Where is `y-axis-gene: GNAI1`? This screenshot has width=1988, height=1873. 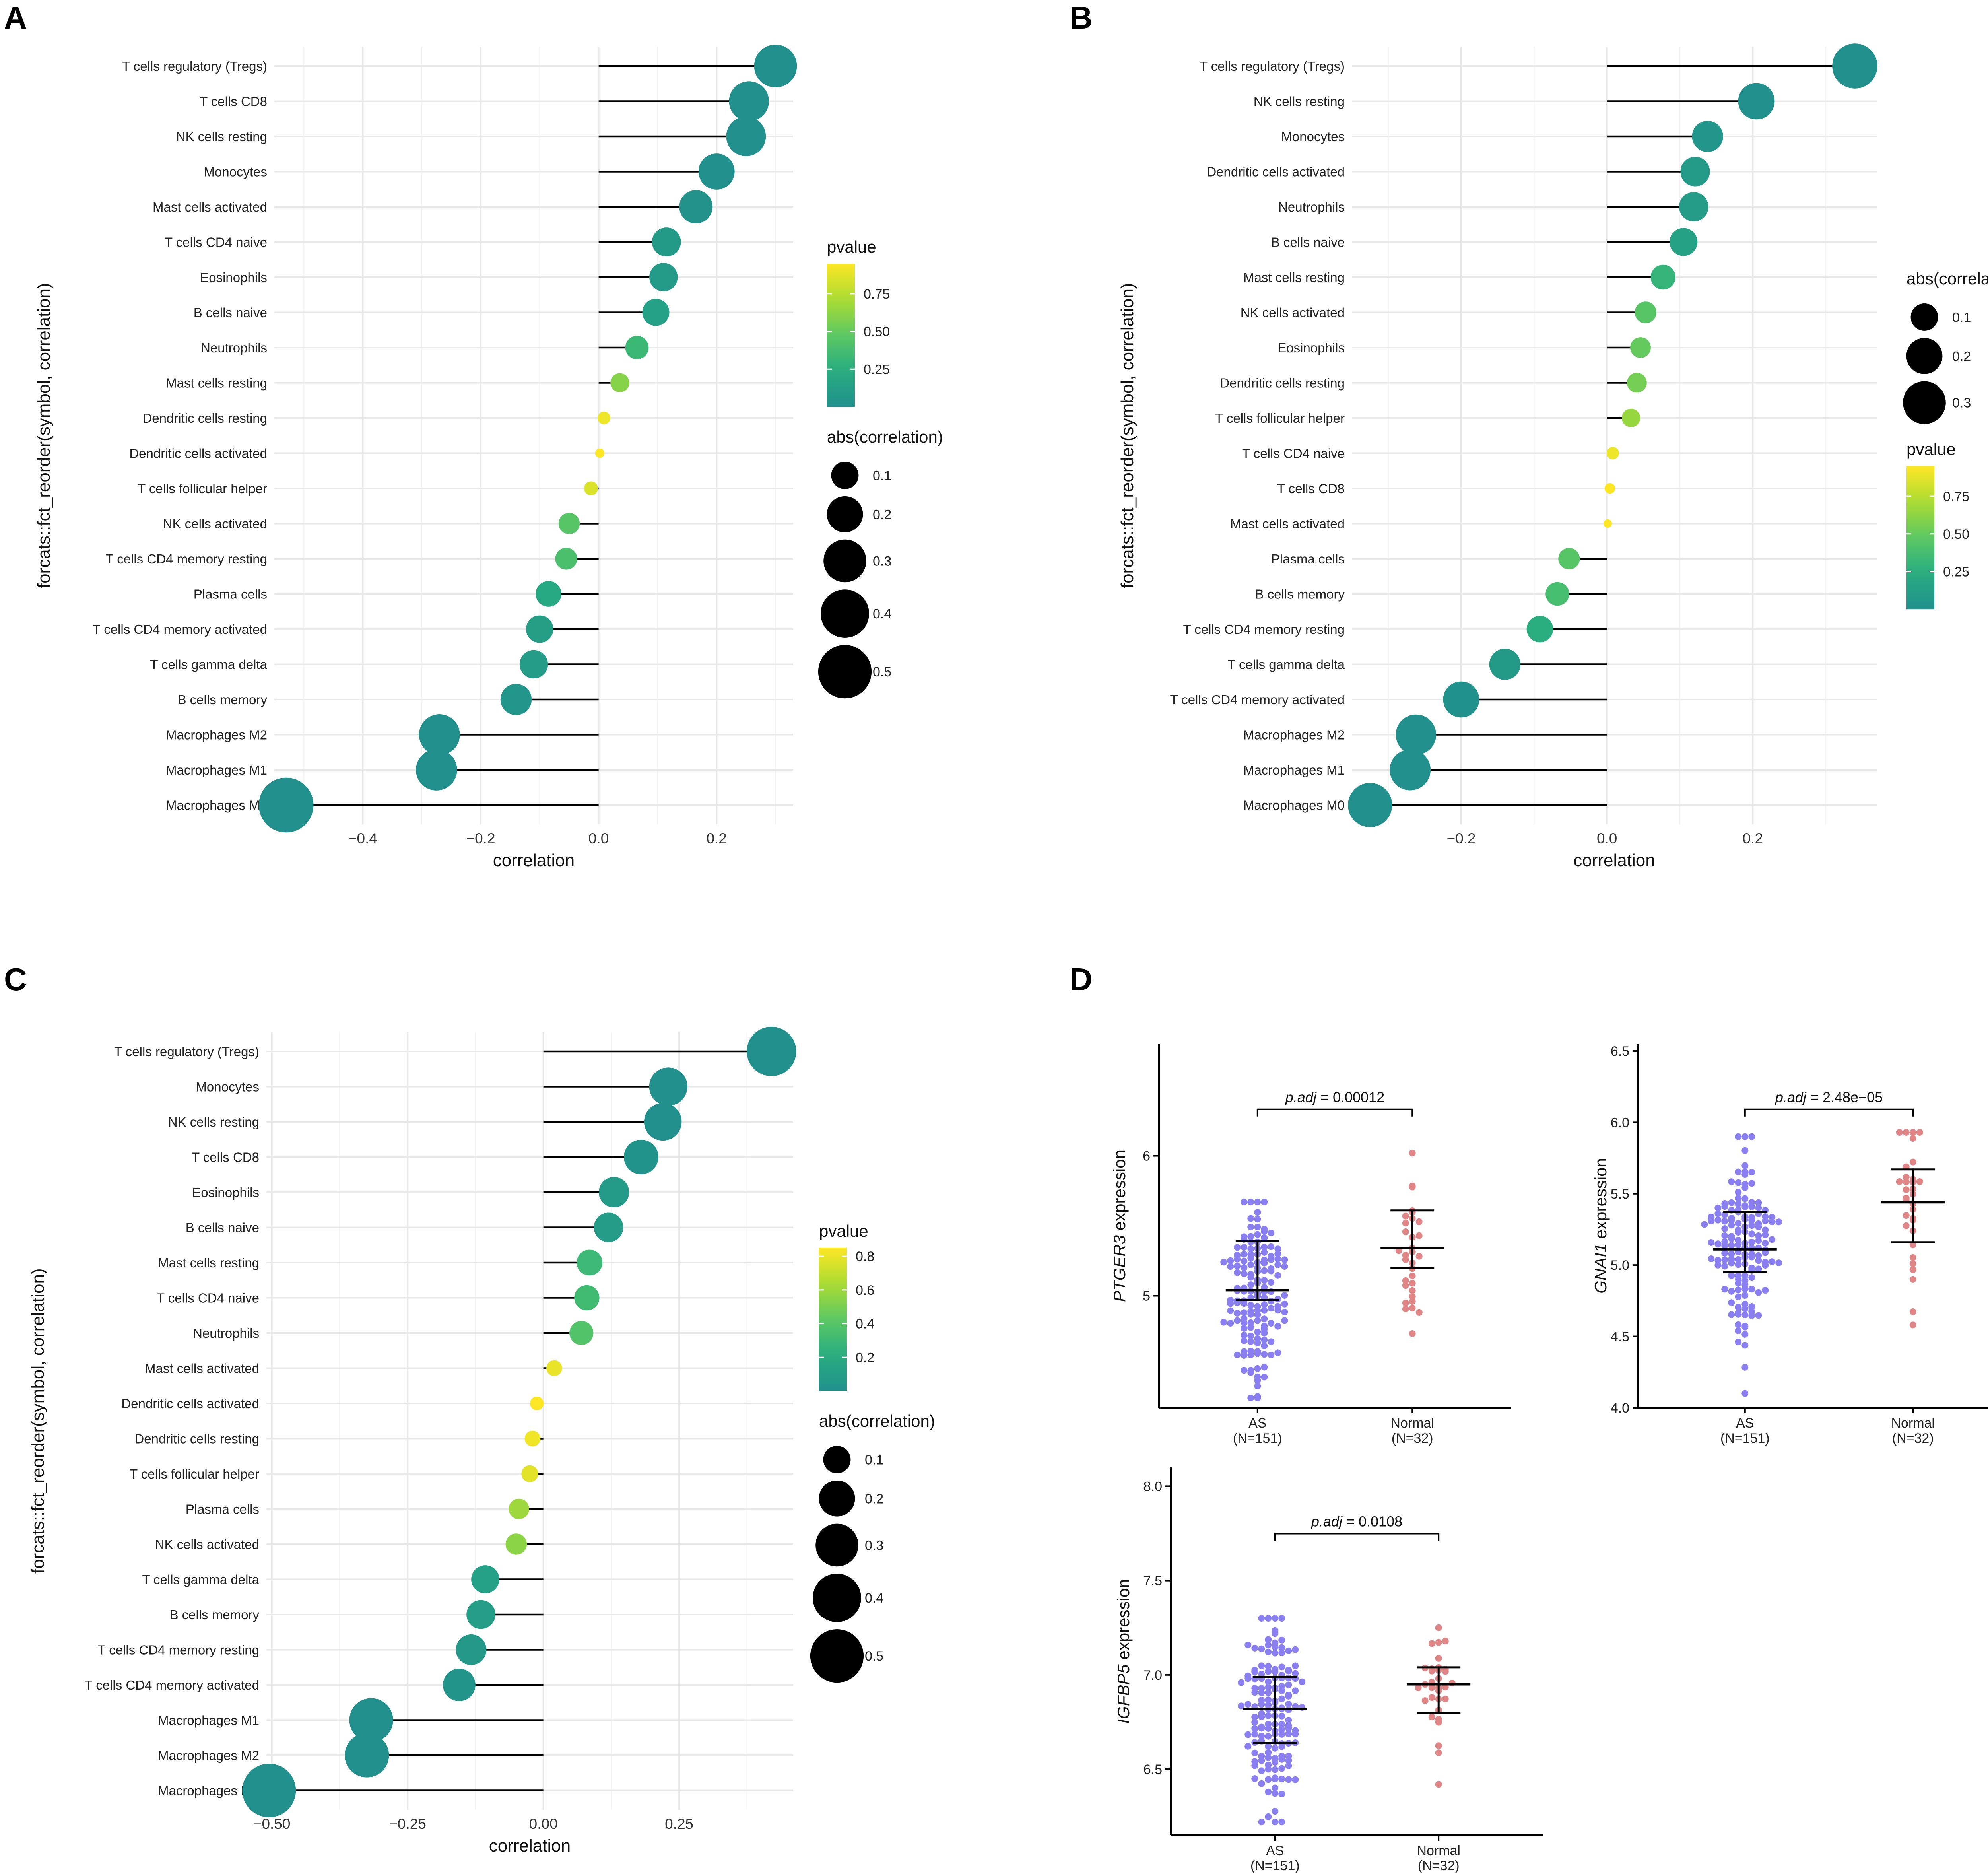
y-axis-gene: GNAI1 is located at coordinates (1600, 1268).